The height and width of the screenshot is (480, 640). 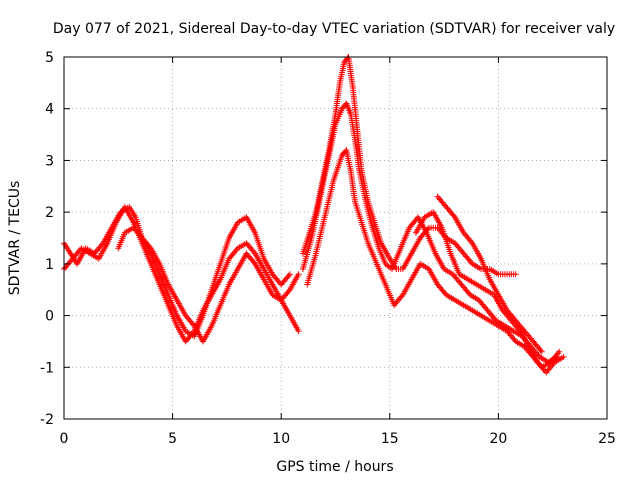 What do you see at coordinates (607, 439) in the screenshot?
I see `x-tick-label: 25` at bounding box center [607, 439].